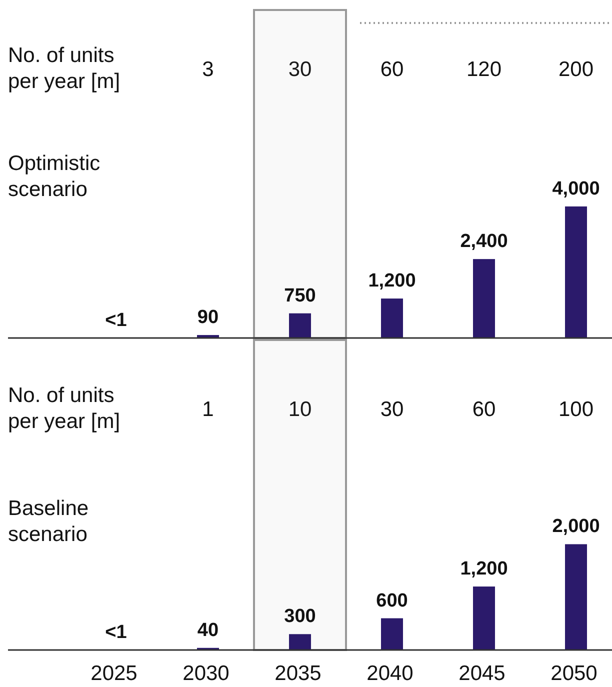  What do you see at coordinates (576, 527) in the screenshot?
I see `data-label: 2,000` at bounding box center [576, 527].